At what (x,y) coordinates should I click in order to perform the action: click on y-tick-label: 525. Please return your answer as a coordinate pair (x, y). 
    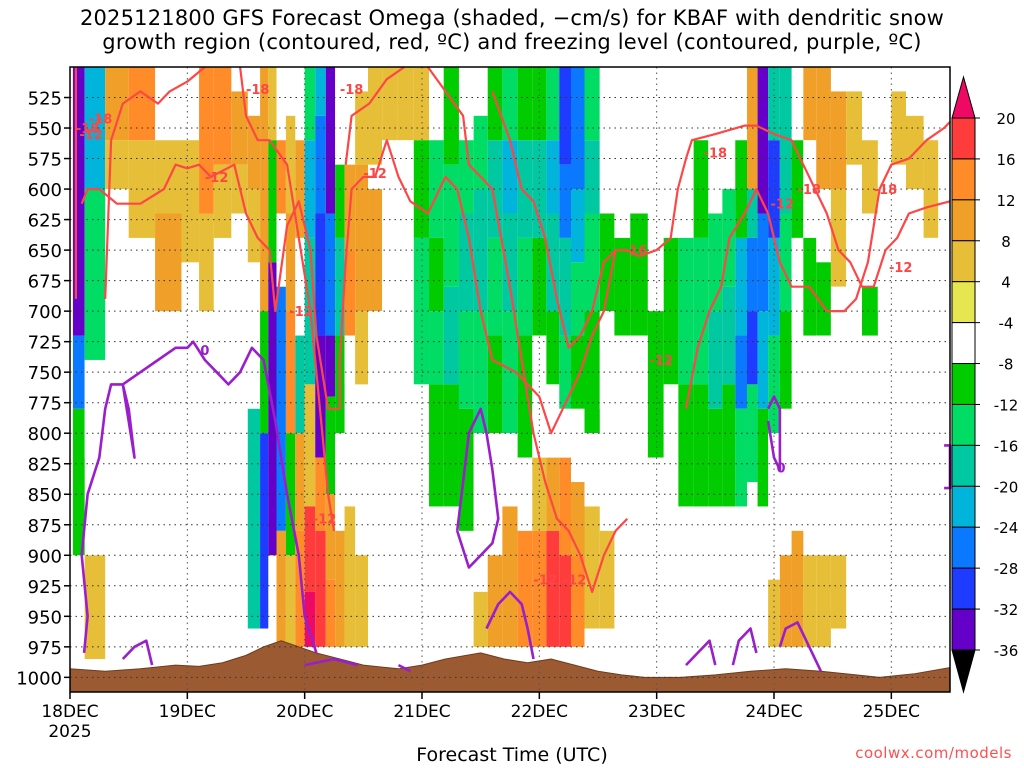
    Looking at the image, I should click on (45, 99).